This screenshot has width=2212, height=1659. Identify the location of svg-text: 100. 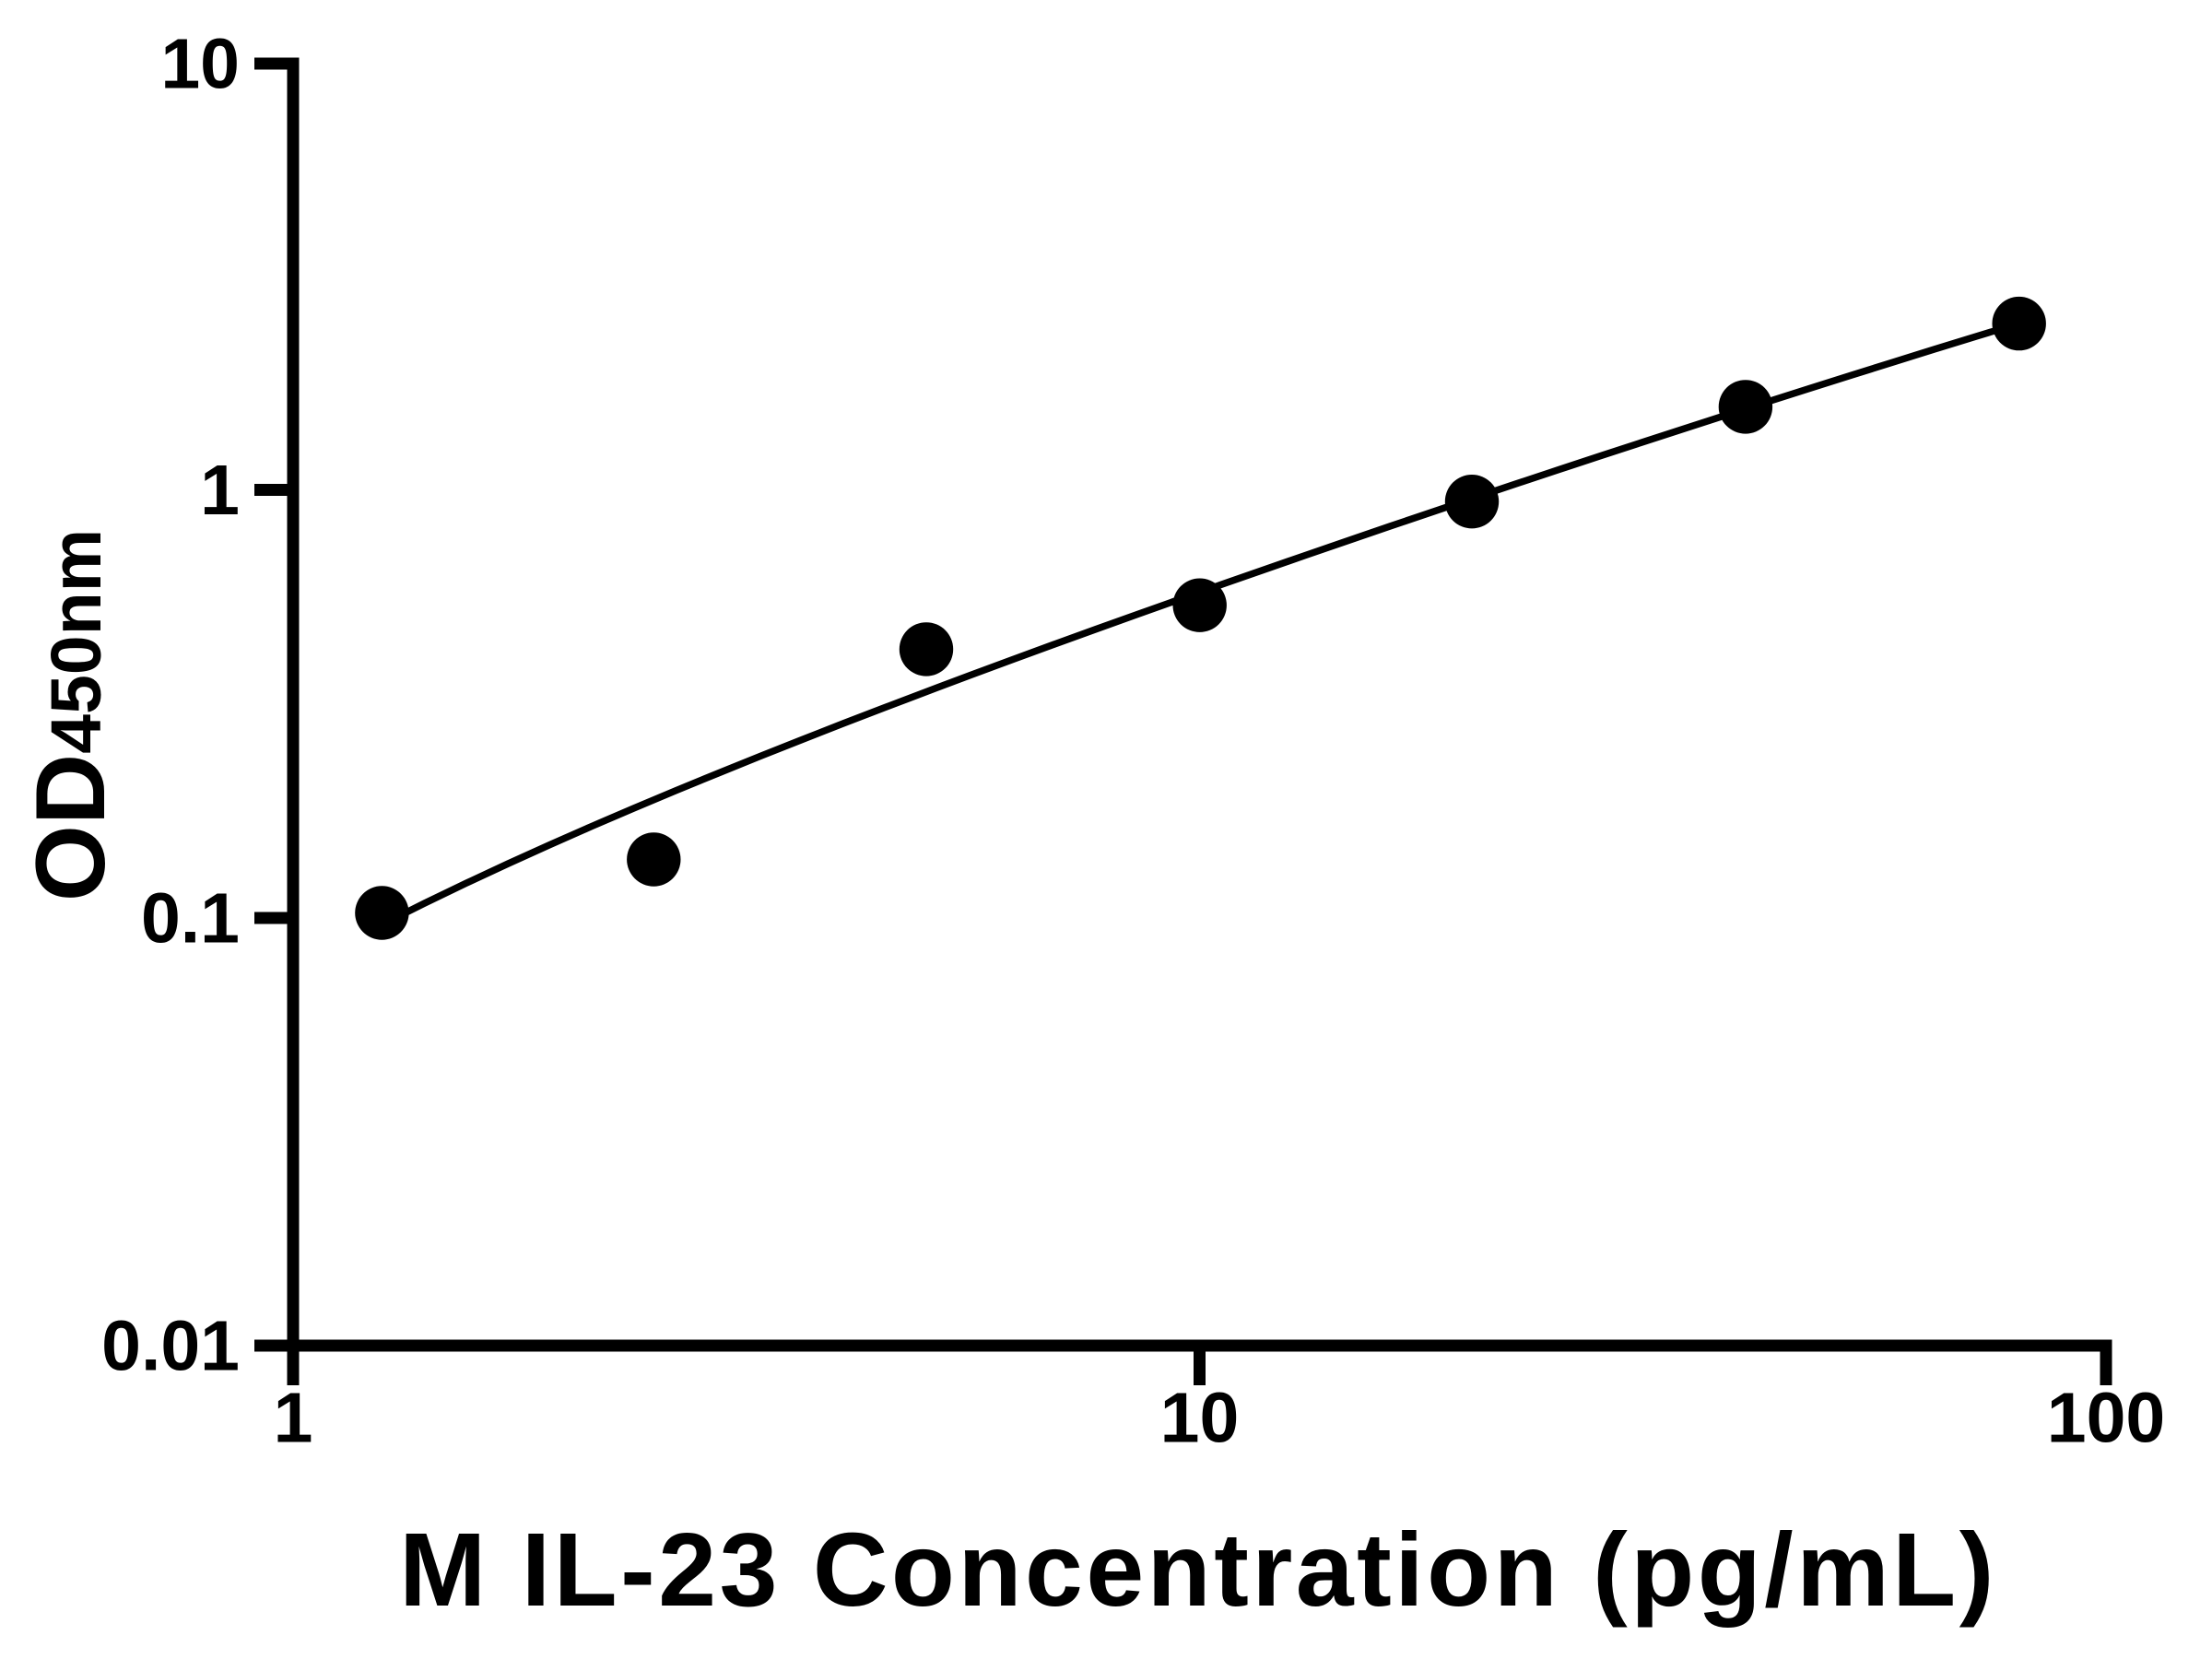
(2106, 1418).